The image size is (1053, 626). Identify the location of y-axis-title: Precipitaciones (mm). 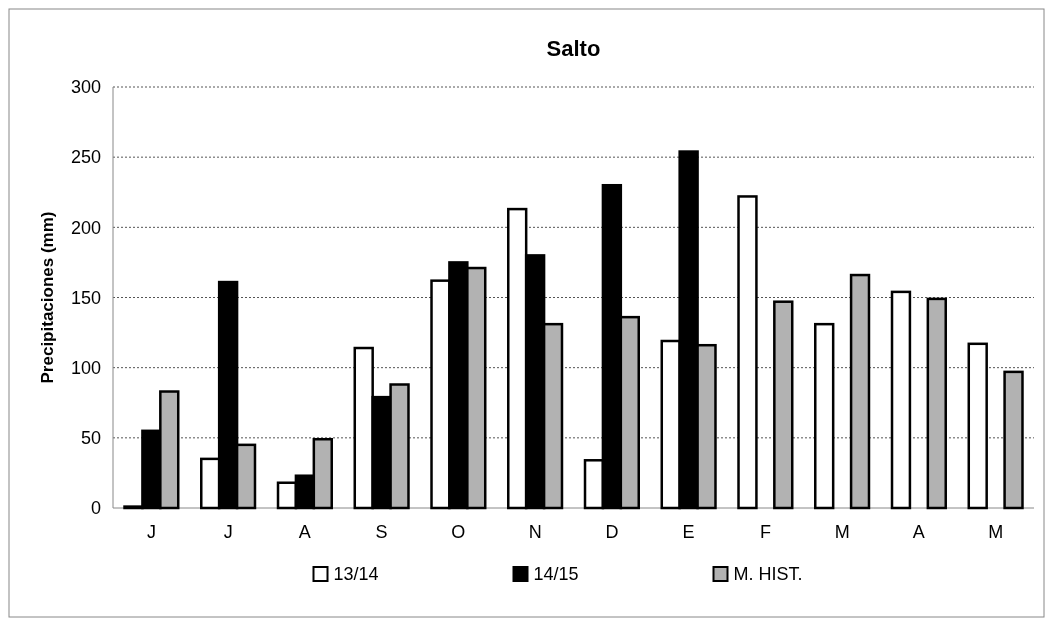
(47, 297).